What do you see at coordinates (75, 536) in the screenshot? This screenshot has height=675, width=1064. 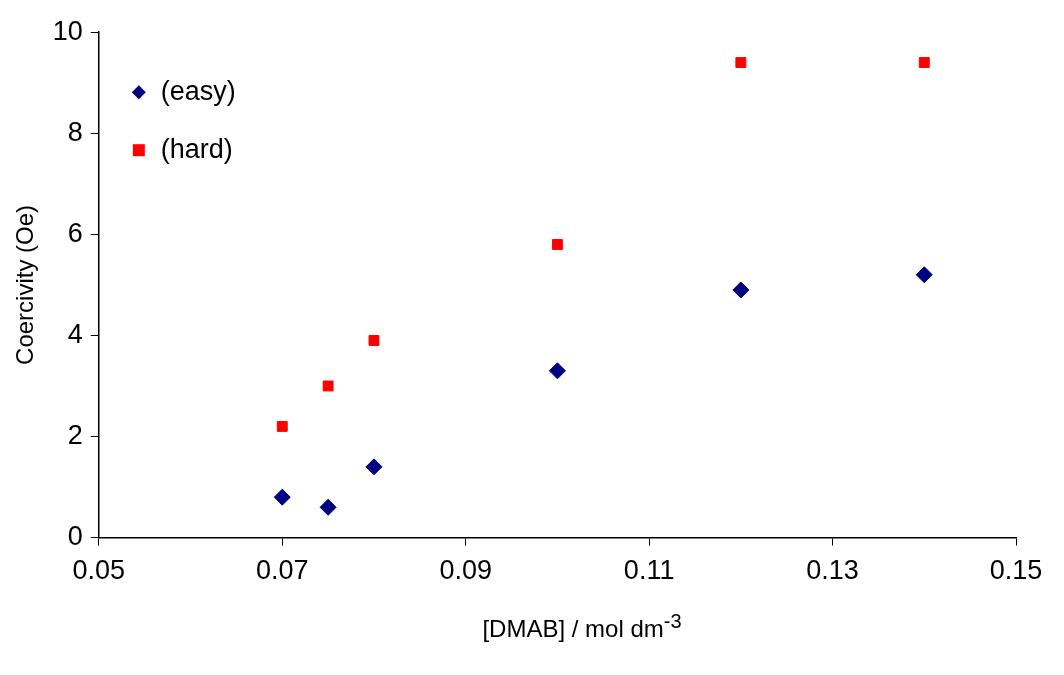 I see `y-tick-label: 0` at bounding box center [75, 536].